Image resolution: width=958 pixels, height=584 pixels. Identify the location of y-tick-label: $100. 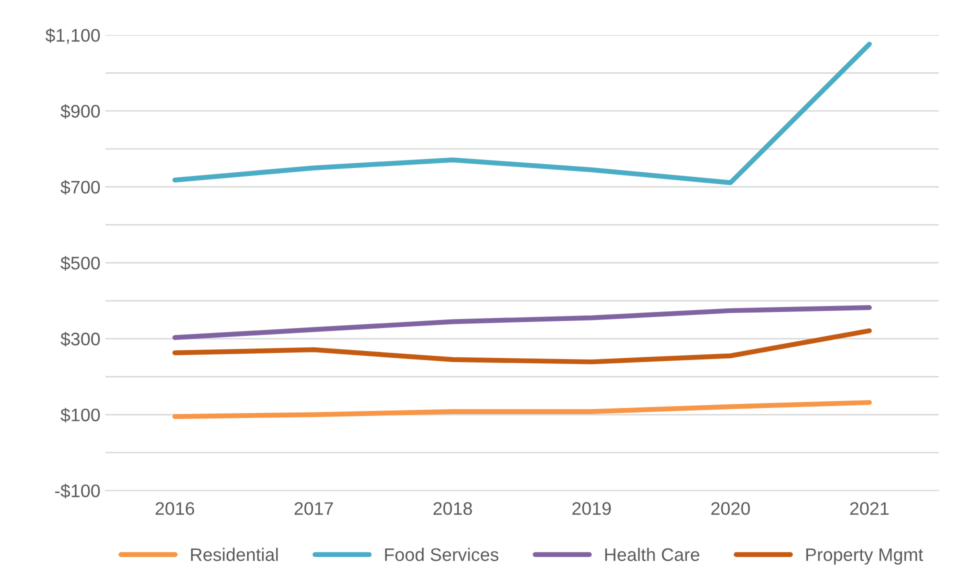
(80, 415).